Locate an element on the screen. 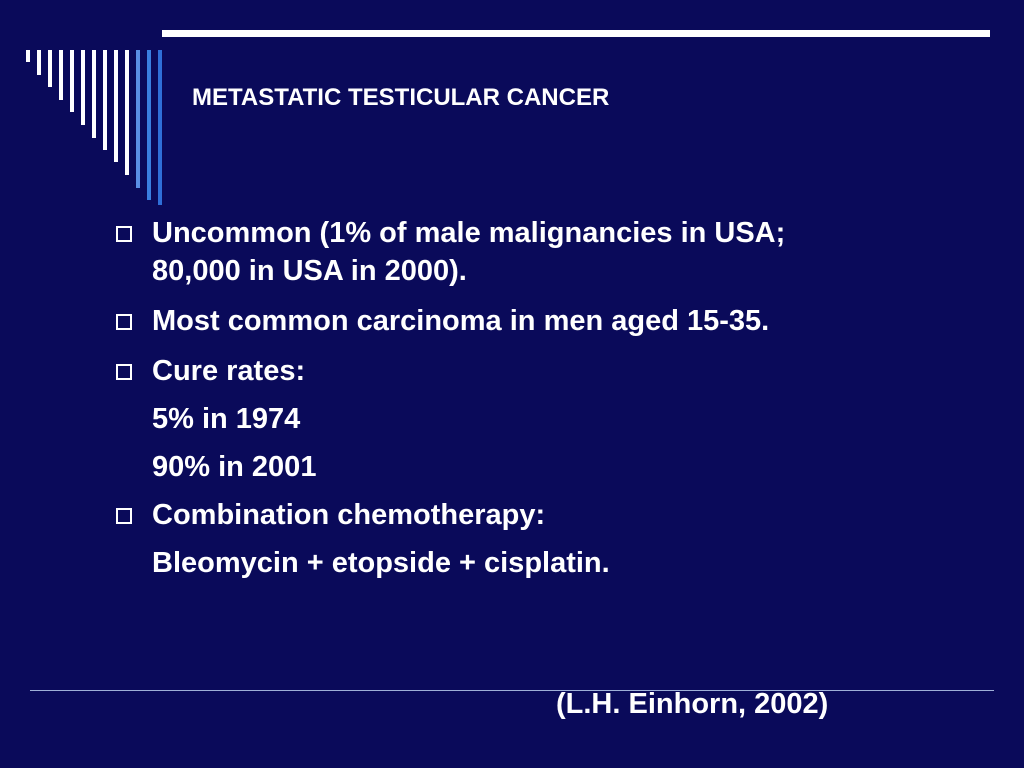 This screenshot has width=1024, height=768. bullet-text: Combination chemotherapy: is located at coordinates (349, 515).